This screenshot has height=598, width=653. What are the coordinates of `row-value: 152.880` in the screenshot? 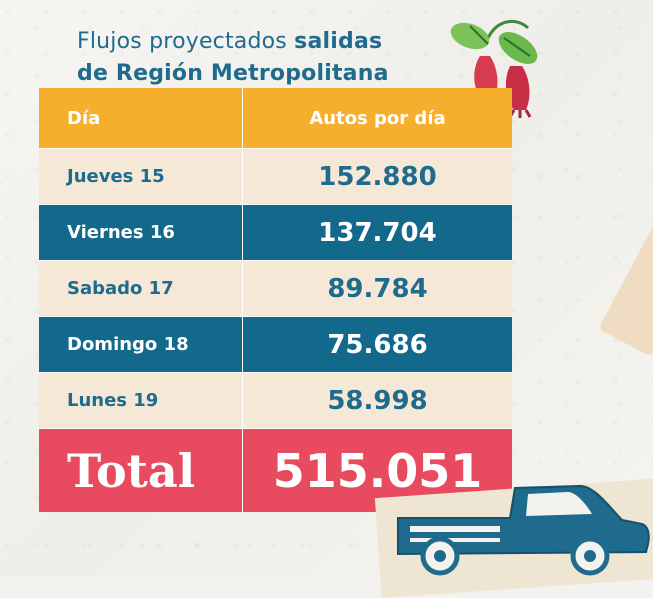 It's located at (377, 176).